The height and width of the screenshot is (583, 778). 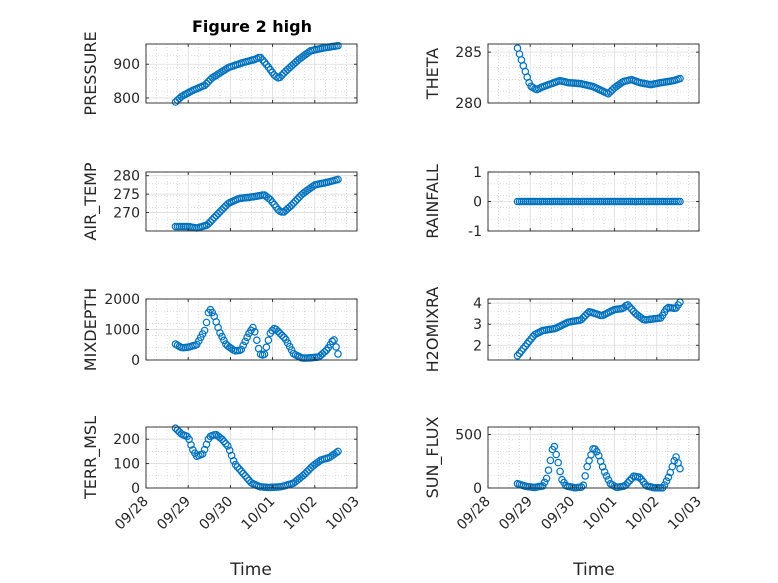 I want to click on subplot-air-temp: 270 275 280 AIR_TEMP, so click(x=219, y=201).